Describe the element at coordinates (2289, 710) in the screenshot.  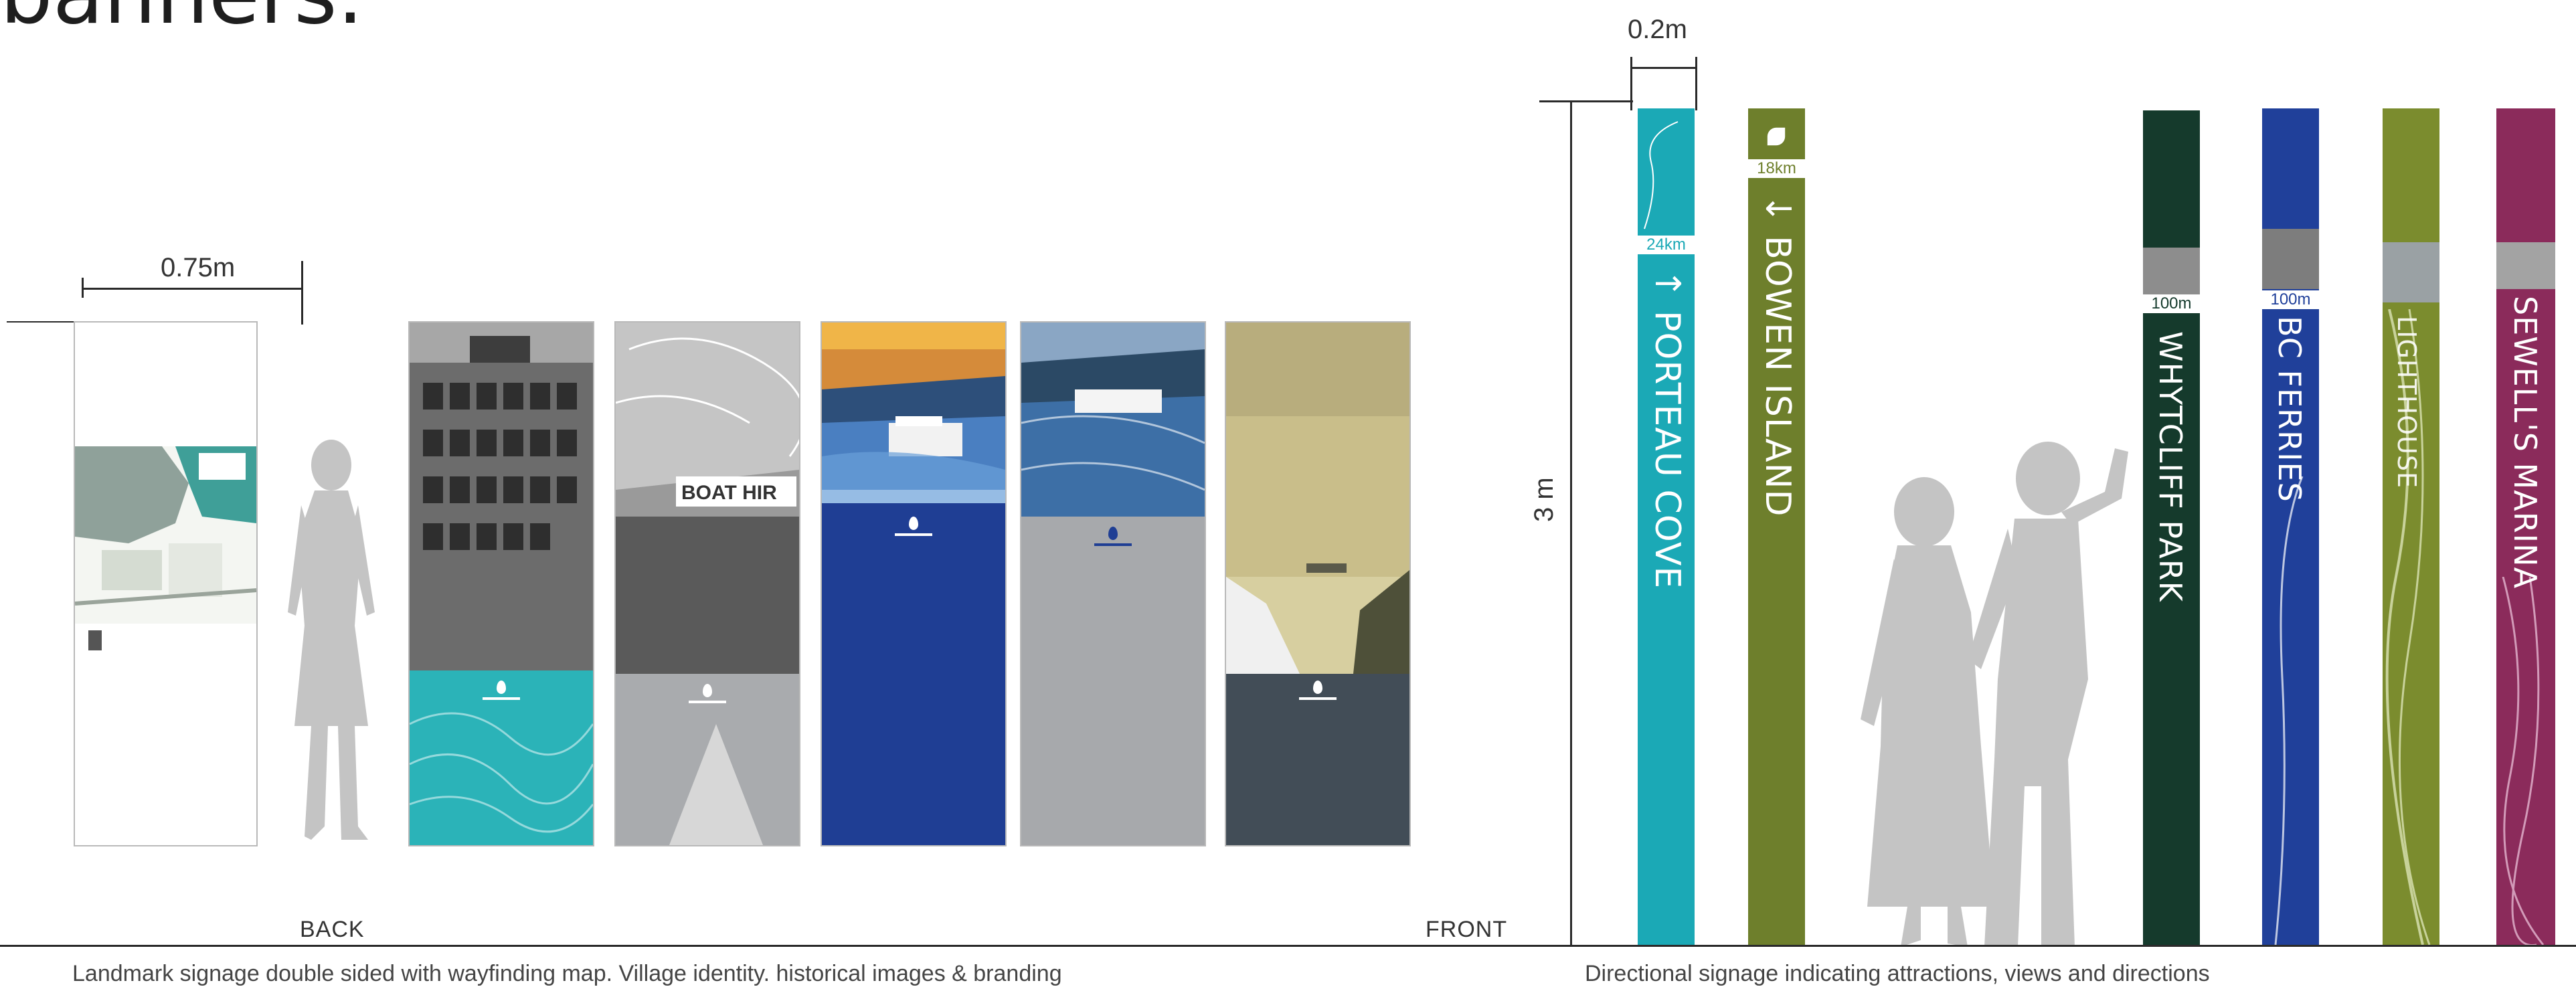
I see `waterline-graphic` at that location.